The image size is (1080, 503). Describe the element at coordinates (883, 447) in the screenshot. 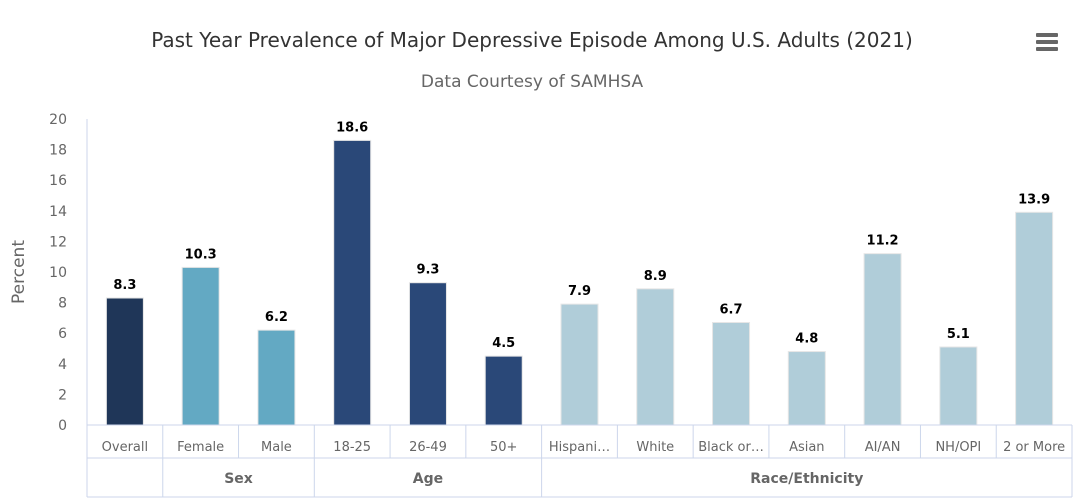

I see `x-tick-label: AI/AN` at that location.